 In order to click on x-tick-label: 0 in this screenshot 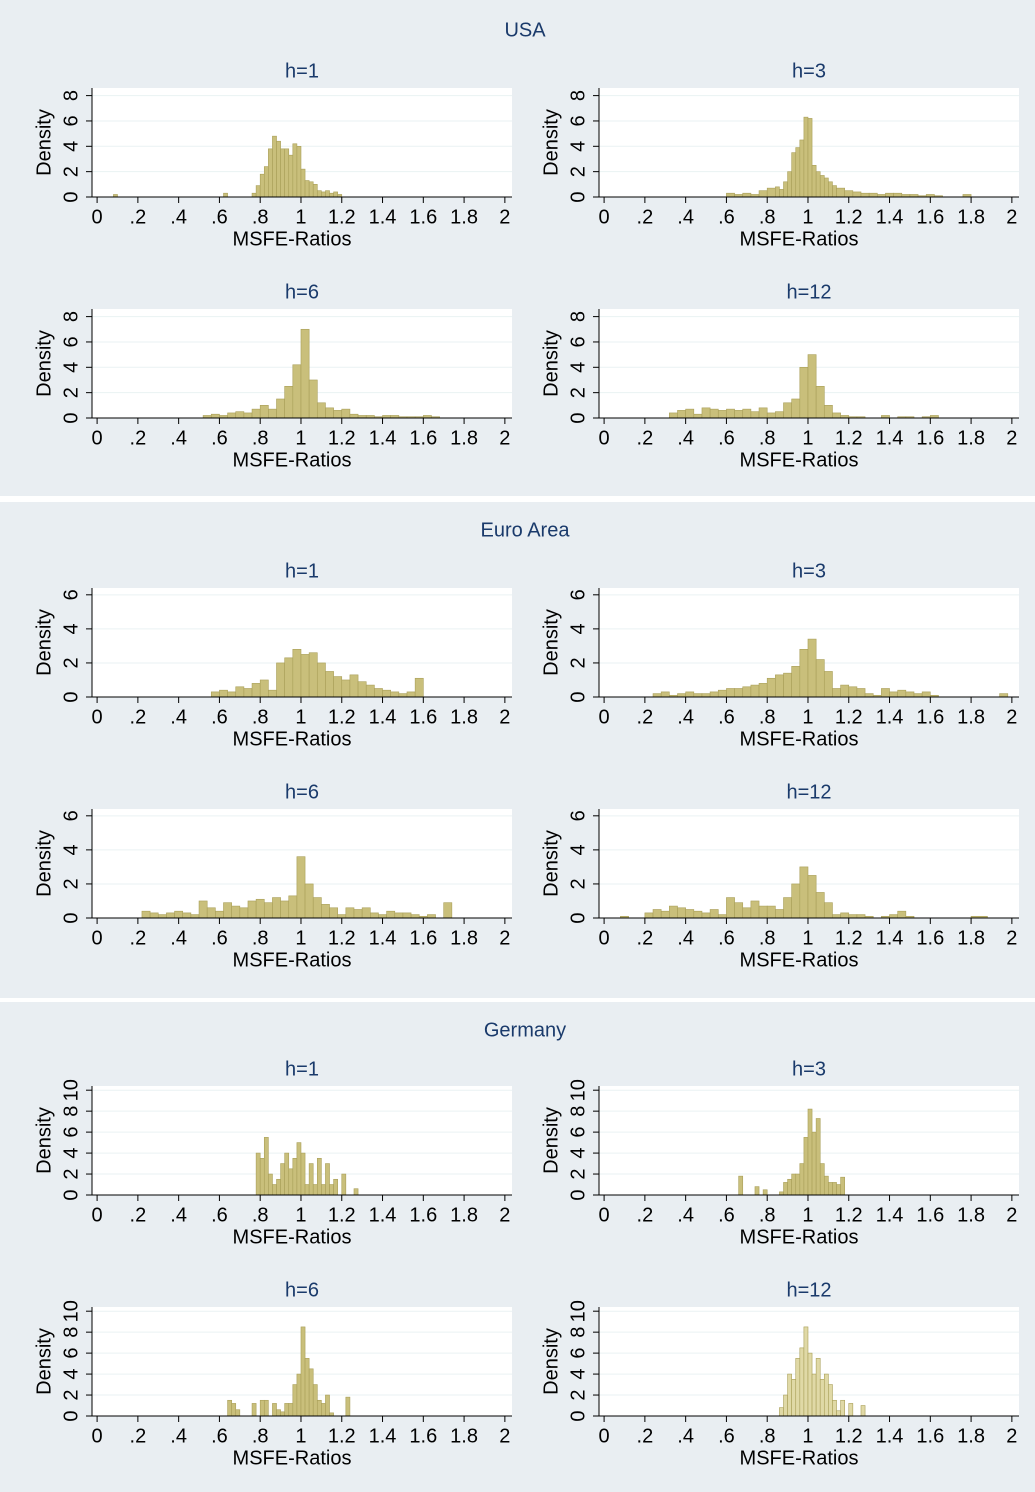, I will do `click(97, 217)`.